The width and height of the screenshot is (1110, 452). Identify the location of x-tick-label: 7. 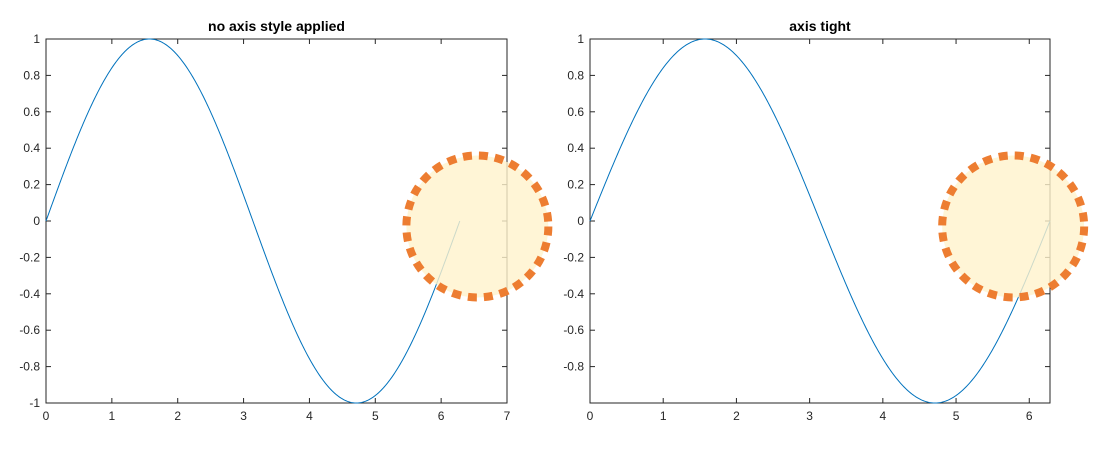
(507, 416).